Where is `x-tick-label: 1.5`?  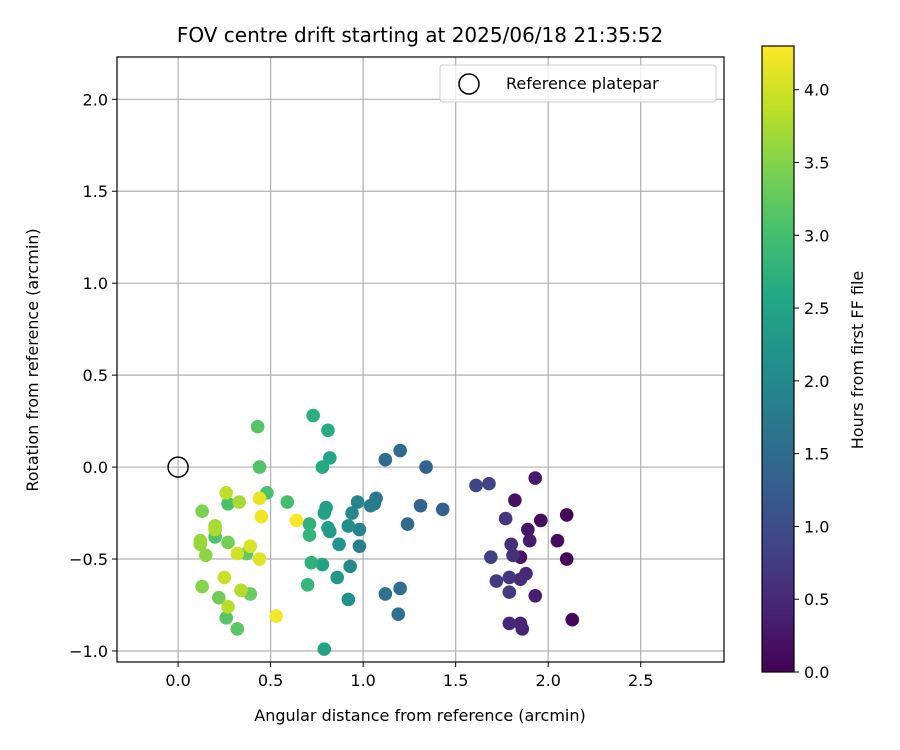
x-tick-label: 1.5 is located at coordinates (455, 680).